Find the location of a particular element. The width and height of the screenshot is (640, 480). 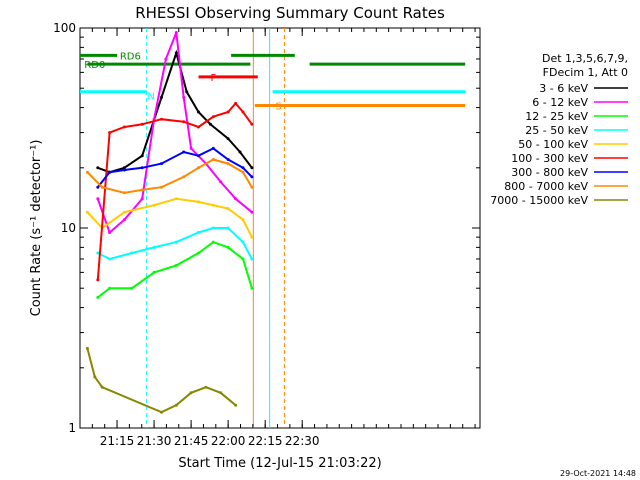

x-tick-label: 22:15 is located at coordinates (265, 441).